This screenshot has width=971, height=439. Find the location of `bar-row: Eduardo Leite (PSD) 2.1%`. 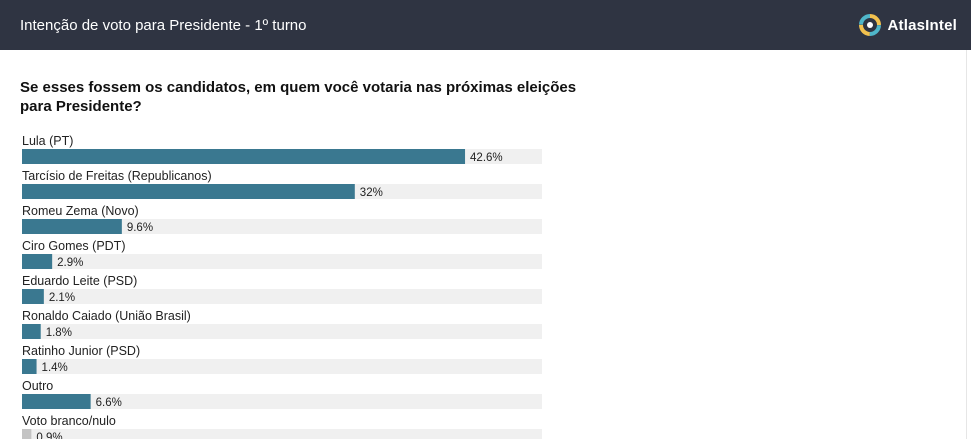

bar-row: Eduardo Leite (PSD) 2.1% is located at coordinates (282, 289).